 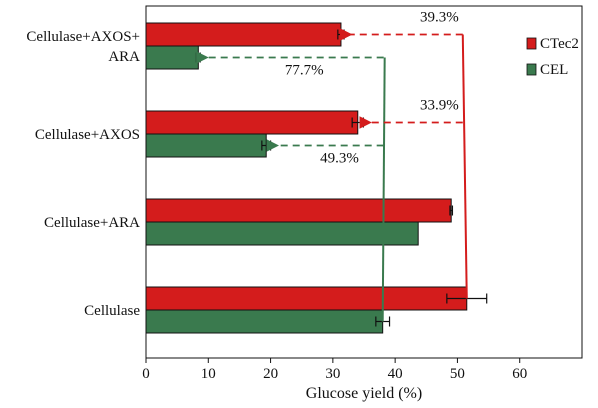 What do you see at coordinates (339, 159) in the screenshot?
I see `annotation-label: 49.3%` at bounding box center [339, 159].